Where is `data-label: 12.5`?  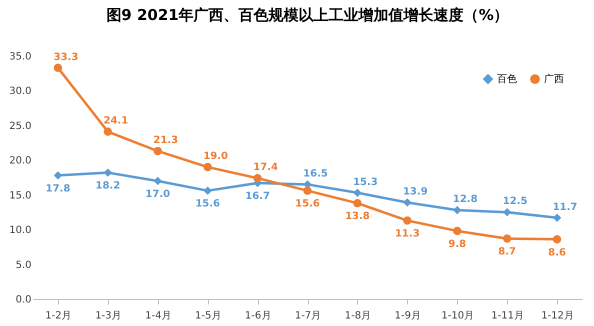 data-label: 12.5 is located at coordinates (515, 202).